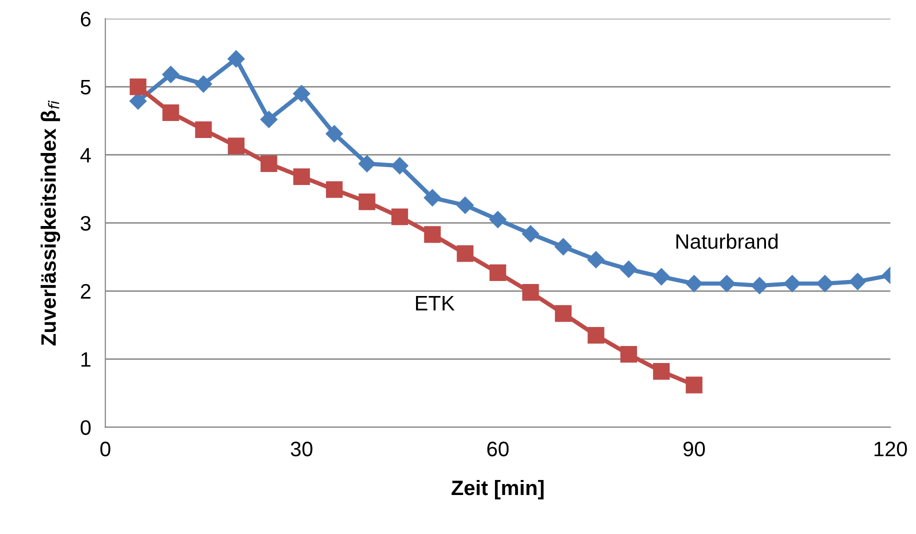 The width and height of the screenshot is (916, 534). Describe the element at coordinates (85, 291) in the screenshot. I see `y-tick-label: 2` at that location.